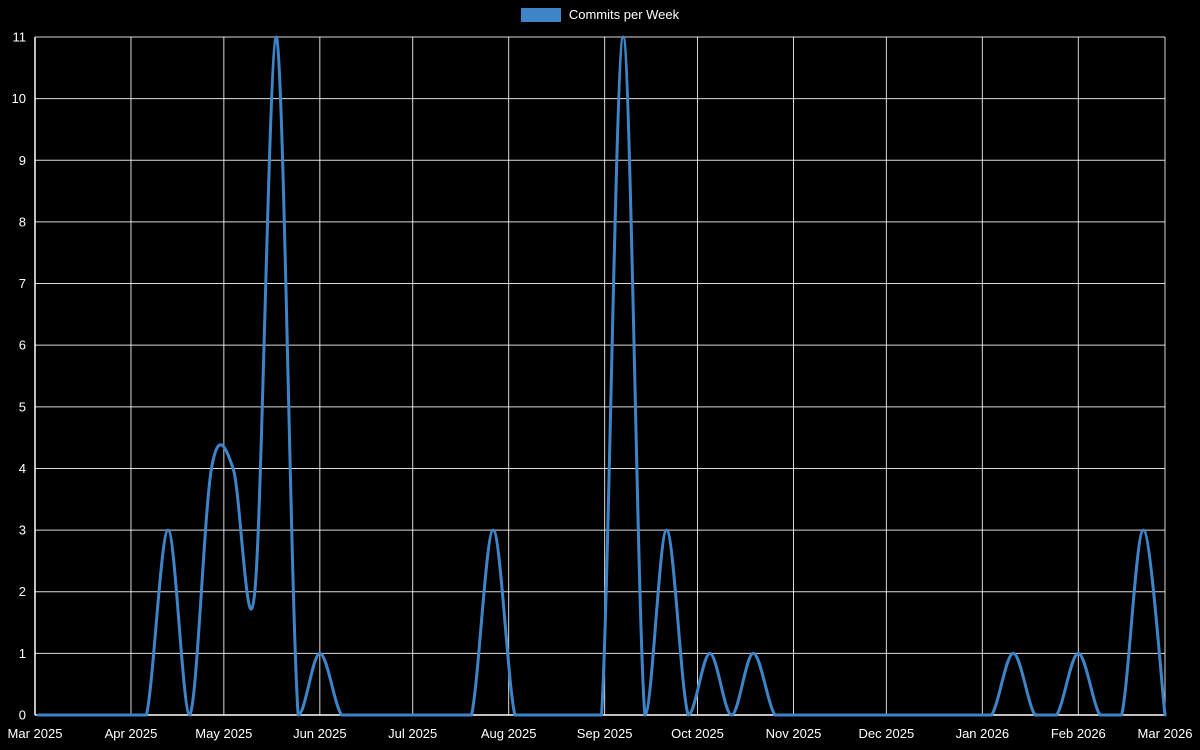  What do you see at coordinates (412, 733) in the screenshot?
I see `x-tick-label: Jul 2025` at bounding box center [412, 733].